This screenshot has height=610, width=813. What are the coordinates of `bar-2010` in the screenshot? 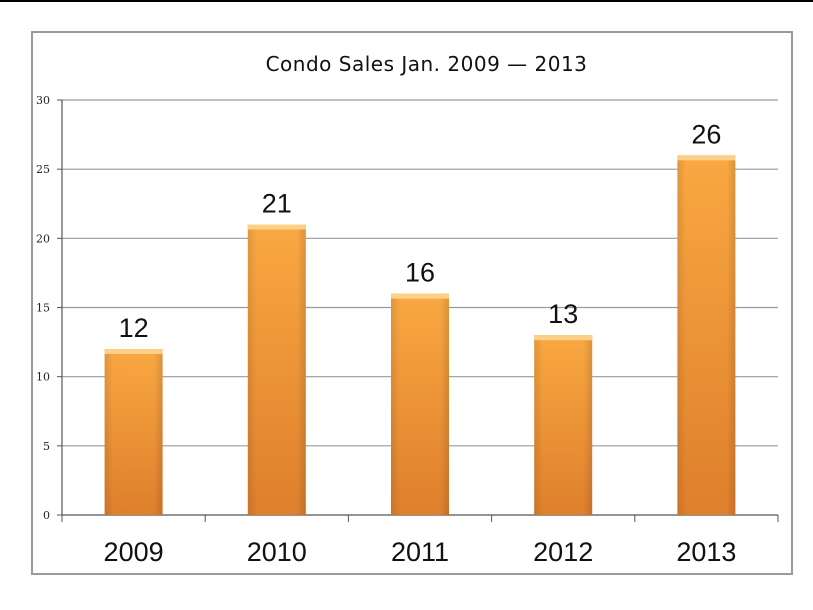 It's located at (276, 369).